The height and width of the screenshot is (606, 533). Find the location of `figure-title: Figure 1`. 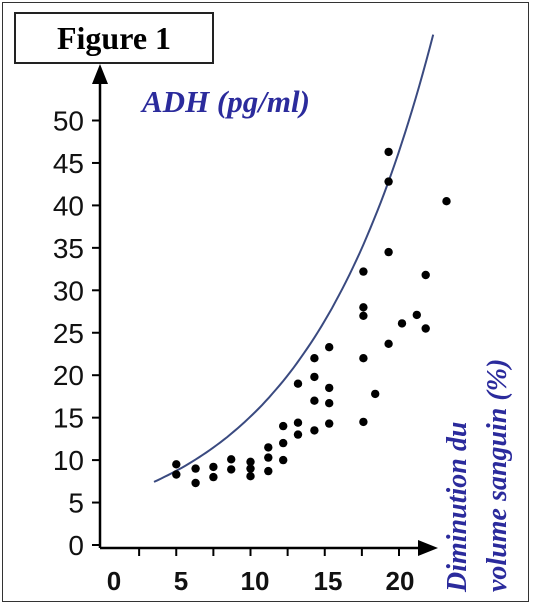

figure-title: Figure 1 is located at coordinates (114, 38).